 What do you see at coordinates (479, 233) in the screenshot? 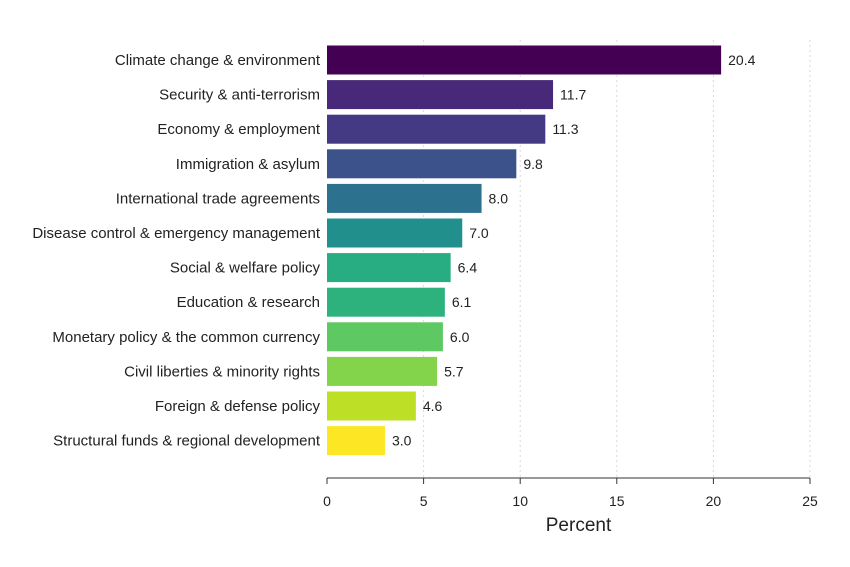
I see `value-label: 7.0` at bounding box center [479, 233].